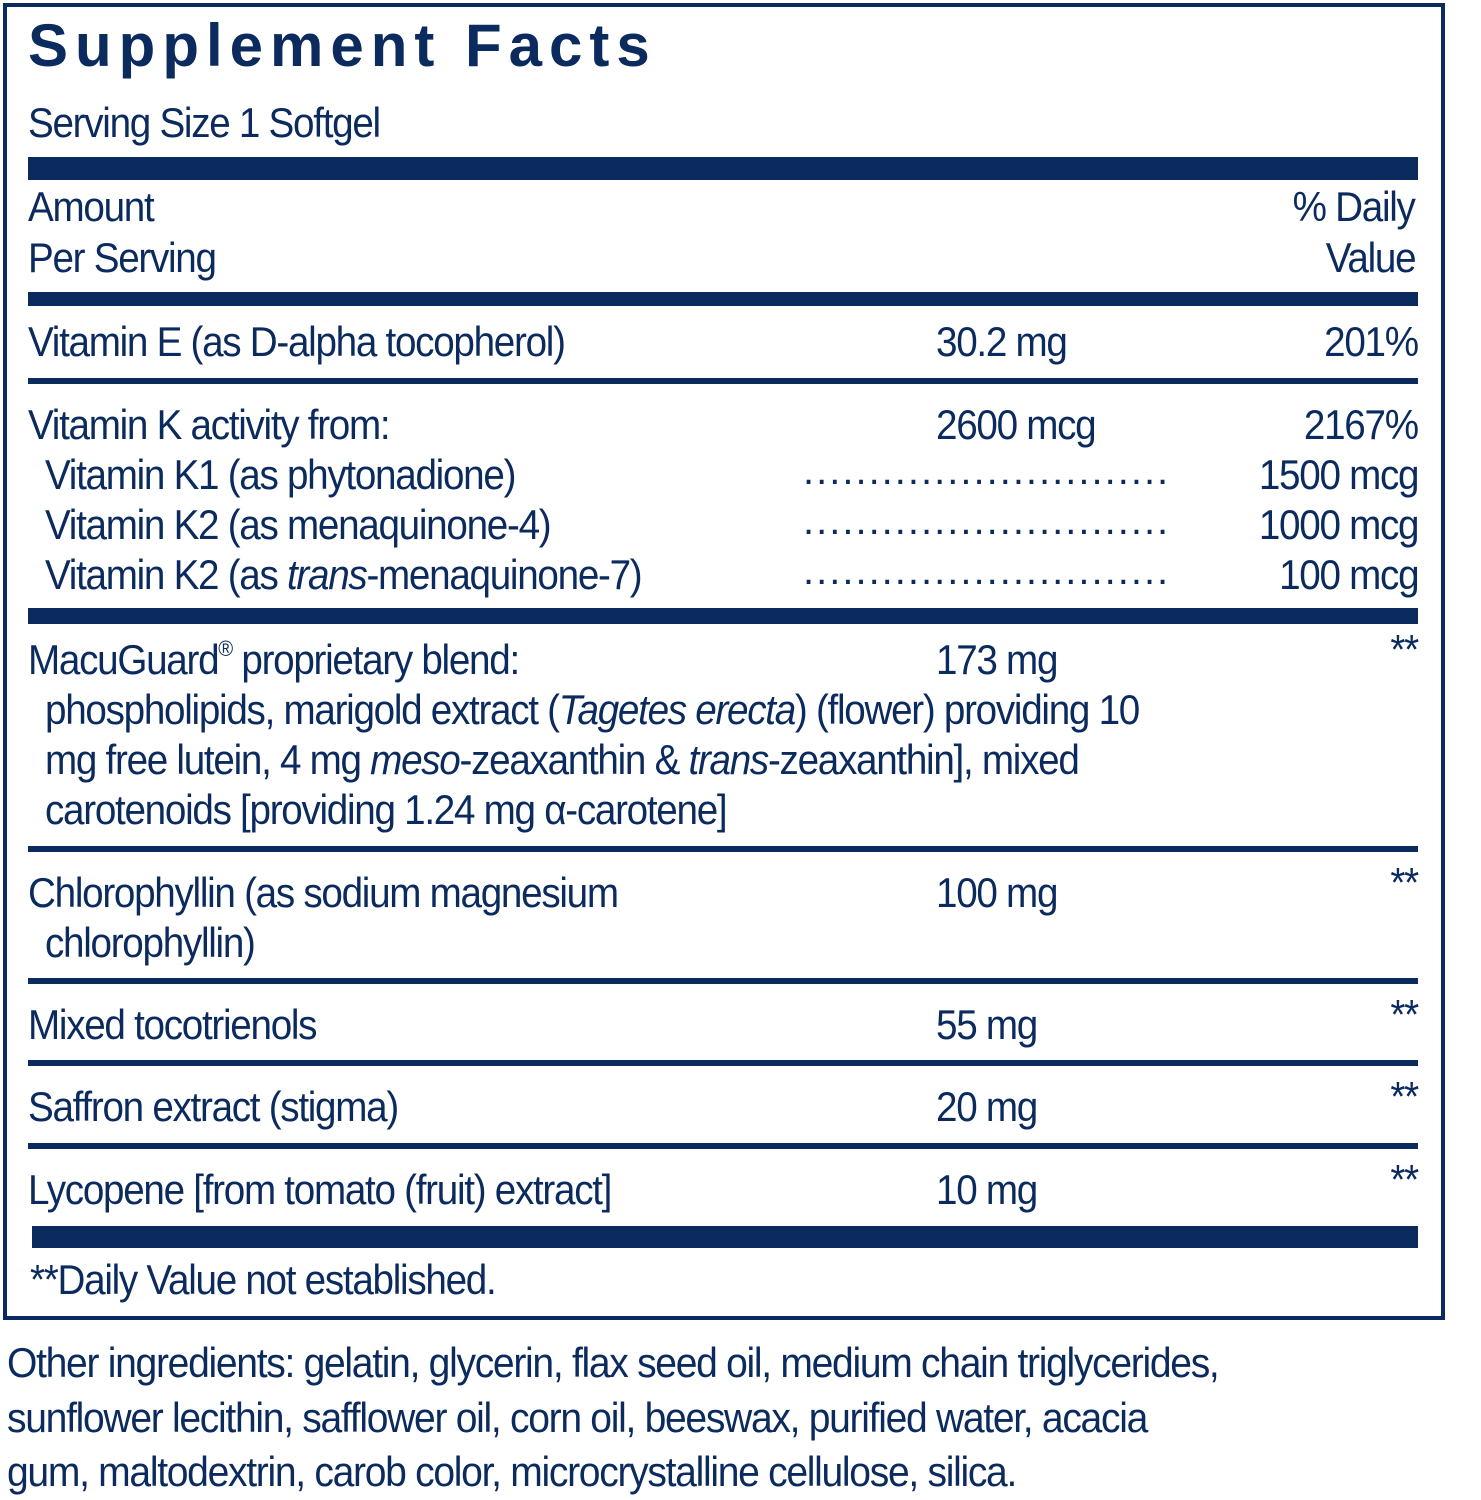 The width and height of the screenshot is (1481, 1500). I want to click on sub-nutrient-name: Vitamin K1 (as phytonadione), so click(280, 474).